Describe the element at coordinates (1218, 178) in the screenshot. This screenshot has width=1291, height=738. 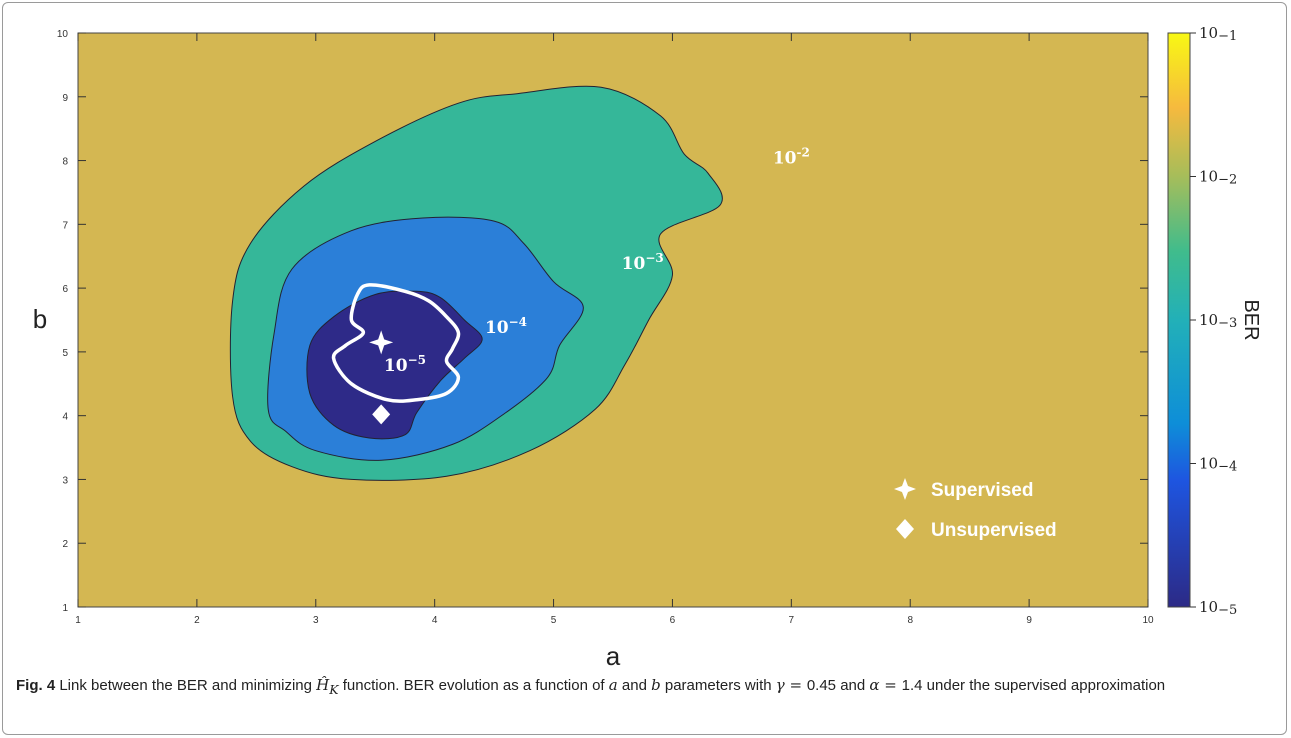
I see `colorbar-tick-label: 10⁻²` at that location.